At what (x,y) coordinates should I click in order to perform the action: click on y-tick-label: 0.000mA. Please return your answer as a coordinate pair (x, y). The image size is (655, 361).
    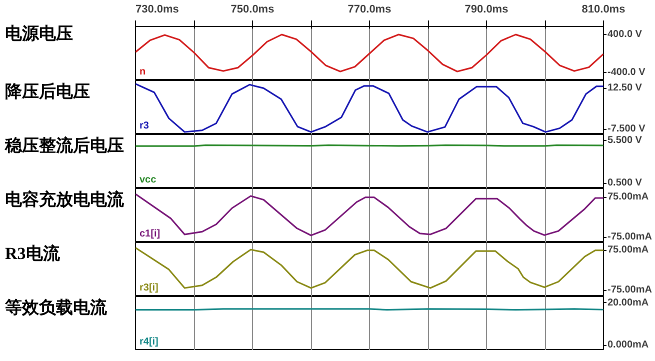
    Looking at the image, I should click on (628, 345).